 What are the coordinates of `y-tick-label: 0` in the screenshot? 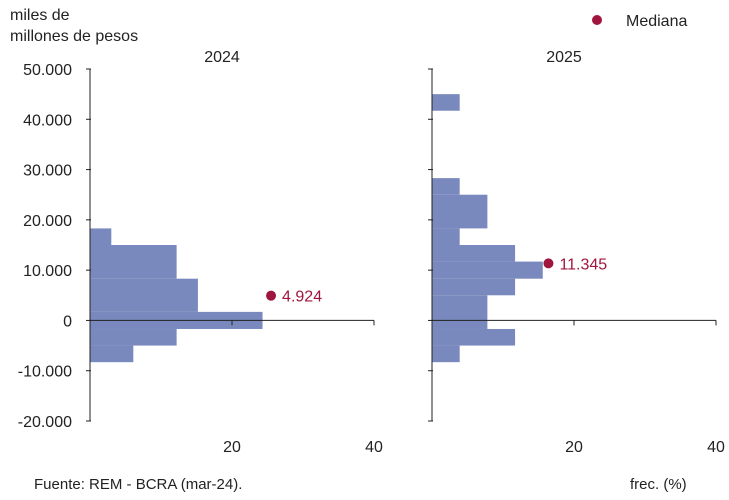 It's located at (67, 321).